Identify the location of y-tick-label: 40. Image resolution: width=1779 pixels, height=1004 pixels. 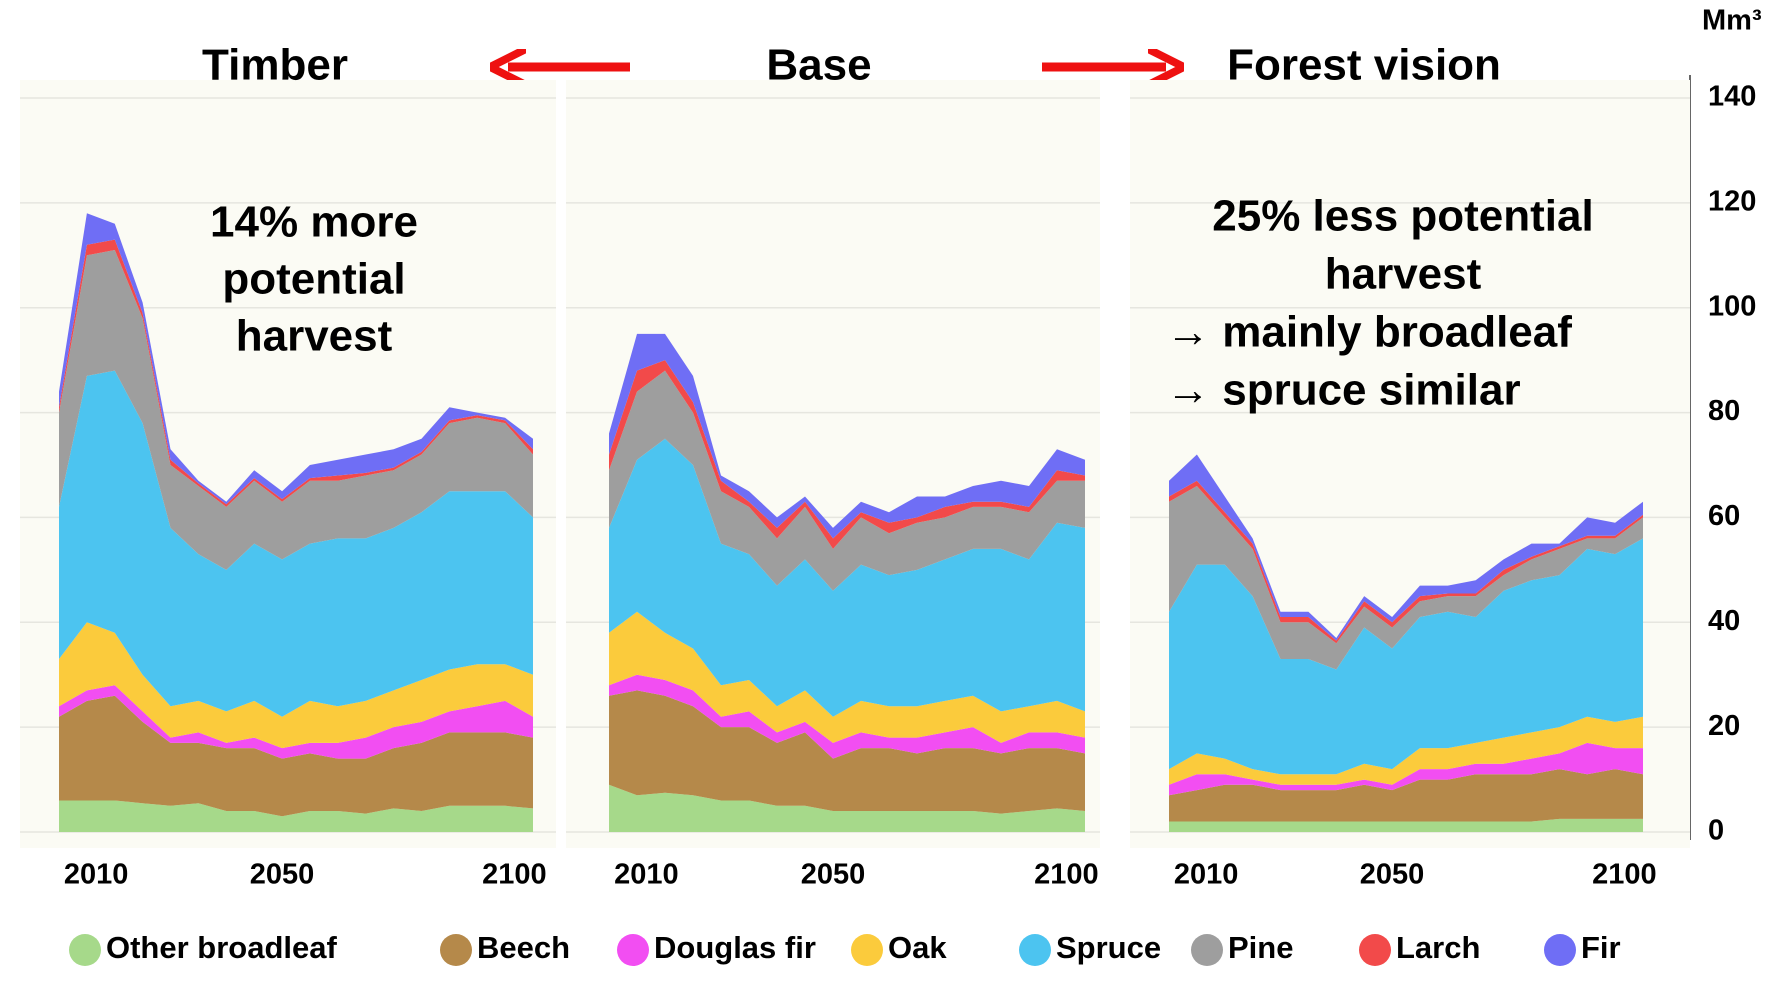
(1724, 621).